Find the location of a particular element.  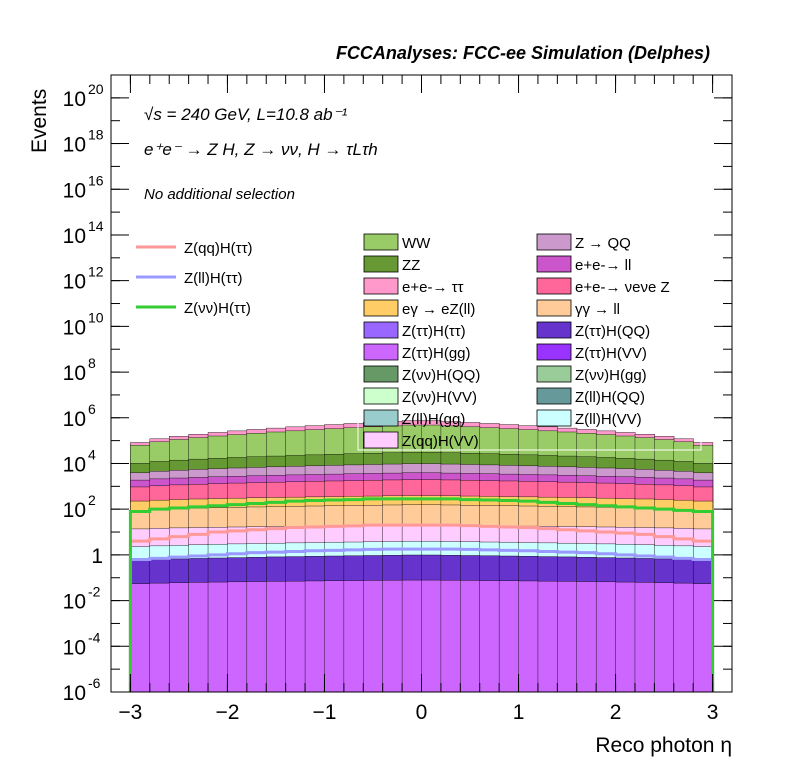

process-annotation: e⁺e⁻ → Z H, Z → νν, H → τLτh is located at coordinates (261, 149).